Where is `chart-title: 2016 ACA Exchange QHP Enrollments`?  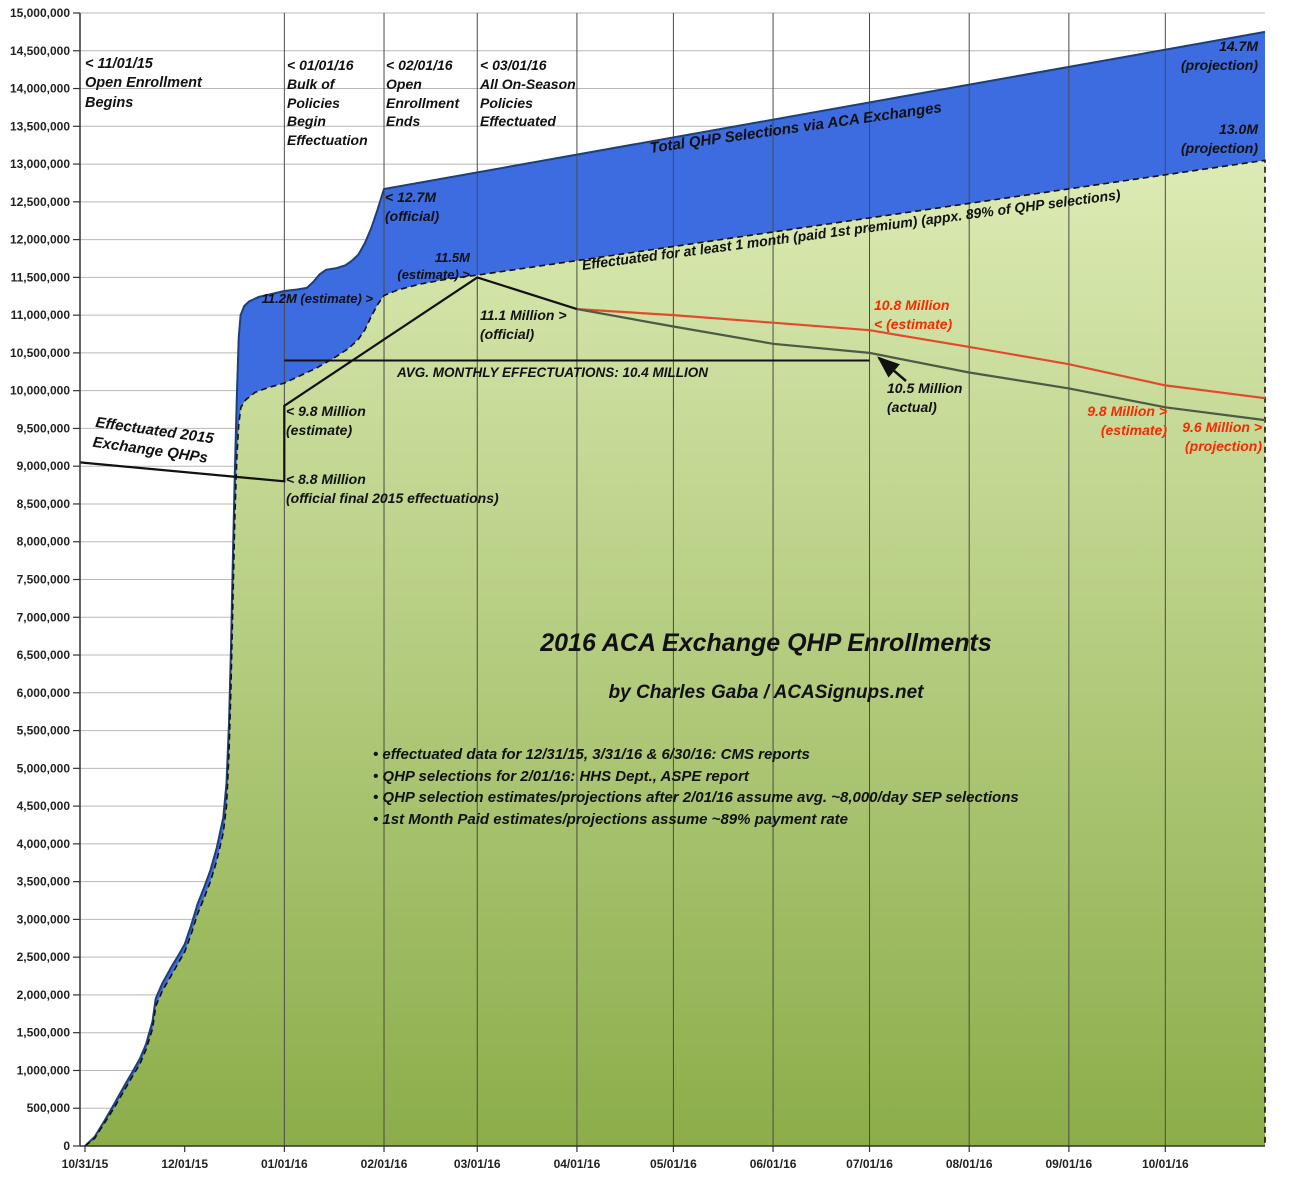 chart-title: 2016 ACA Exchange QHP Enrollments is located at coordinates (766, 643).